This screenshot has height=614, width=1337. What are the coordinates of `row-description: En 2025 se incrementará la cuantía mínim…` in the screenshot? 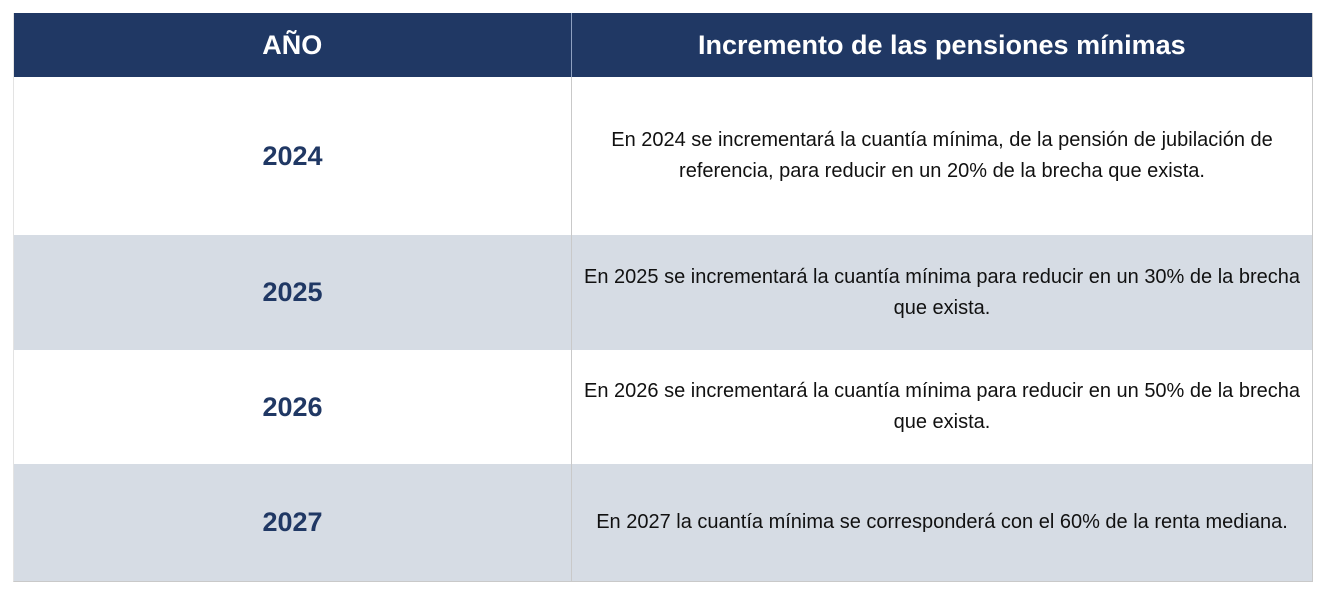 It's located at (941, 292).